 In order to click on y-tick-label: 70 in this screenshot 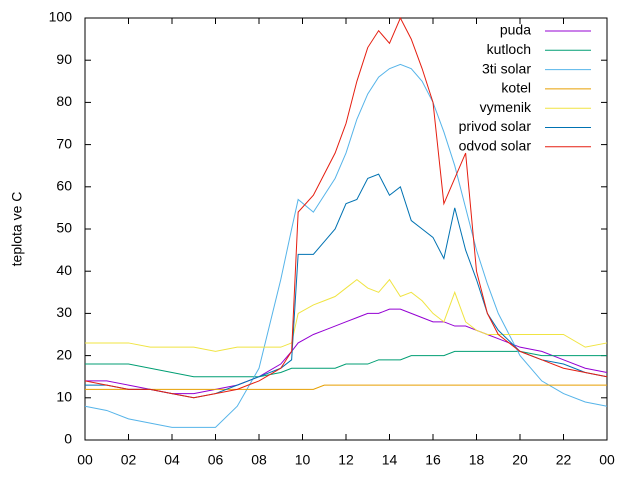, I will do `click(64, 143)`.